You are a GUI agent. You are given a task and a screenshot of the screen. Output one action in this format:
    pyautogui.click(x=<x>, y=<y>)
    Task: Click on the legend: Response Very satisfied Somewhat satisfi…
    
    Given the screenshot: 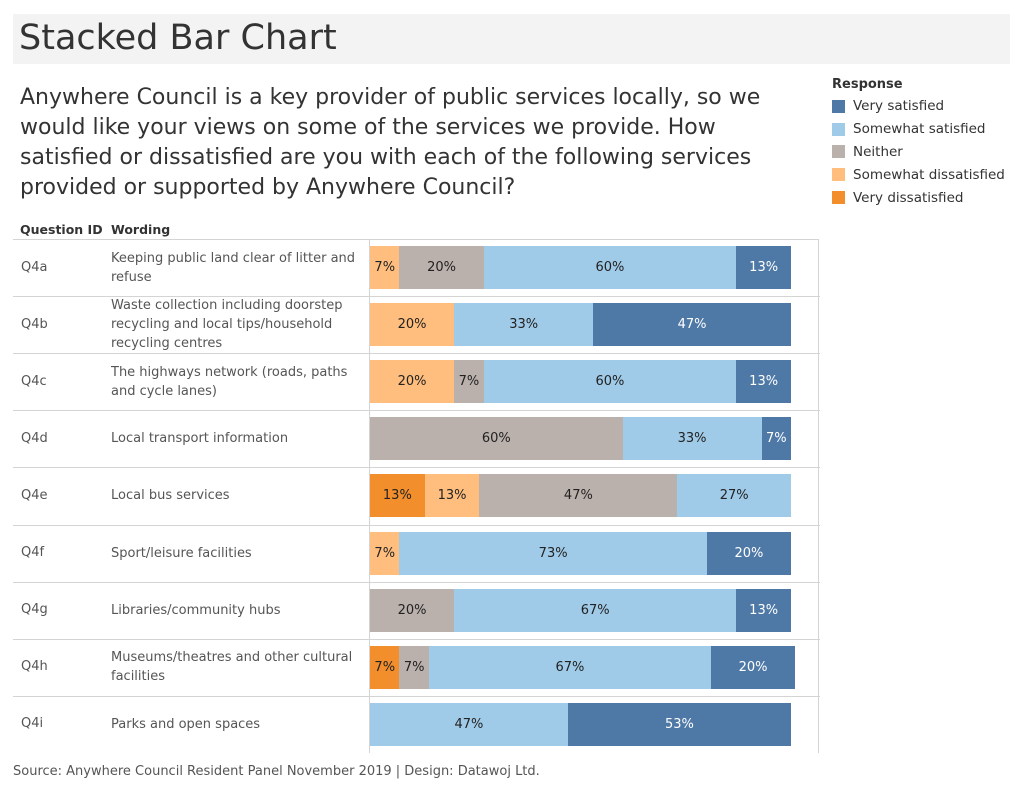 What is the action you would take?
    pyautogui.click(x=918, y=143)
    